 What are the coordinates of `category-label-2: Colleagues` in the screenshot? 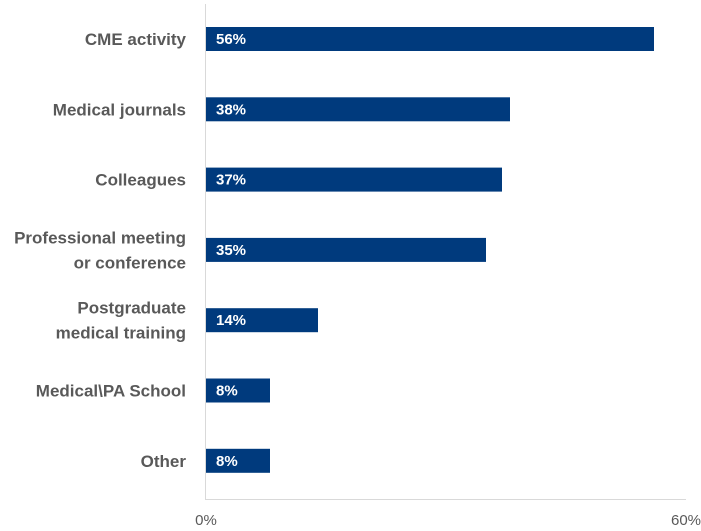 It's located at (140, 180).